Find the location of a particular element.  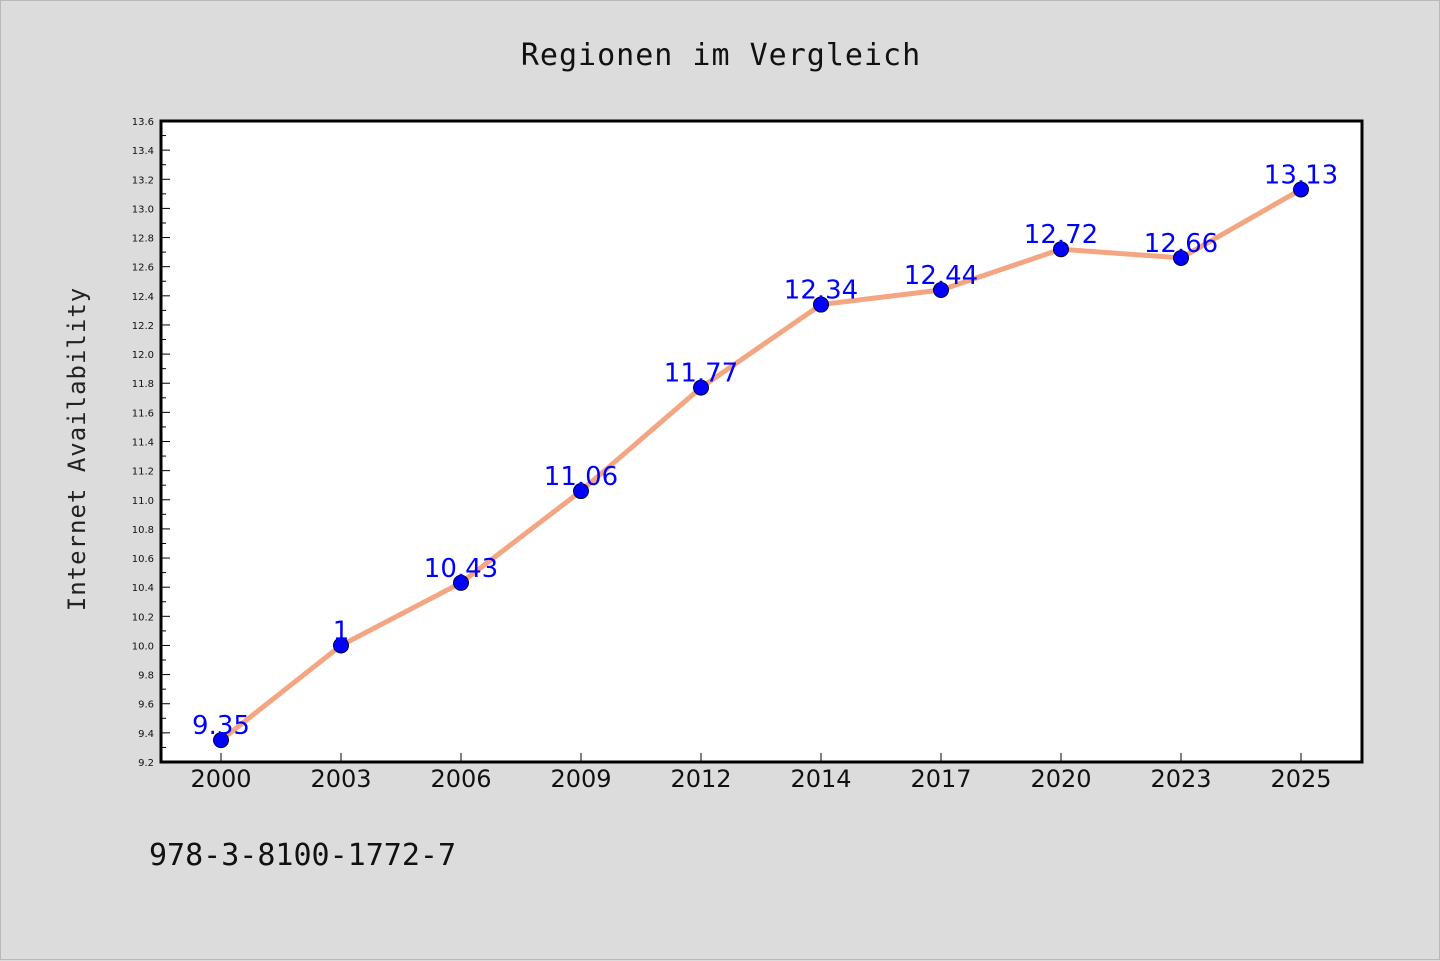

x-tick-label: 2000 is located at coordinates (220, 779).